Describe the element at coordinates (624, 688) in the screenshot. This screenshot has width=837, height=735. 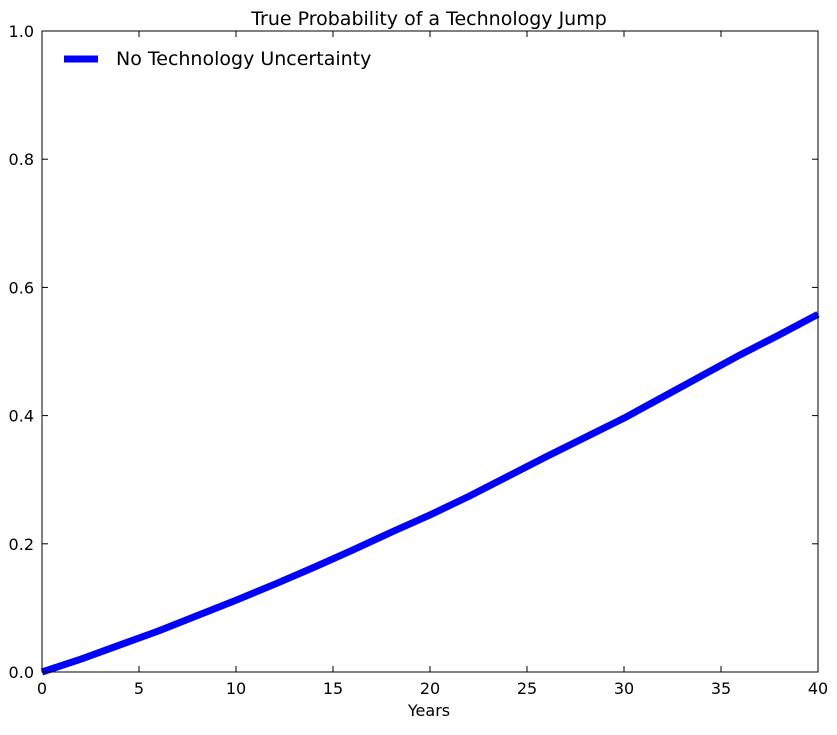
I see `x-tick-label: 30` at that location.